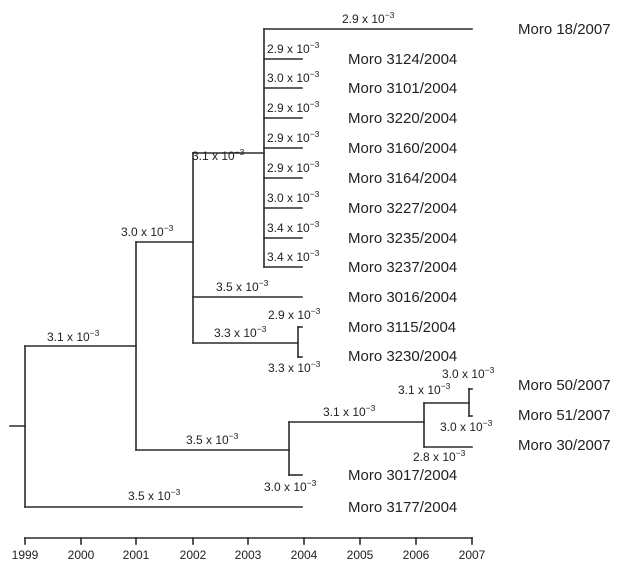 This screenshot has width=627, height=565. Describe the element at coordinates (402, 59) in the screenshot. I see `taxon-label: Moro 3124/2004` at that location.